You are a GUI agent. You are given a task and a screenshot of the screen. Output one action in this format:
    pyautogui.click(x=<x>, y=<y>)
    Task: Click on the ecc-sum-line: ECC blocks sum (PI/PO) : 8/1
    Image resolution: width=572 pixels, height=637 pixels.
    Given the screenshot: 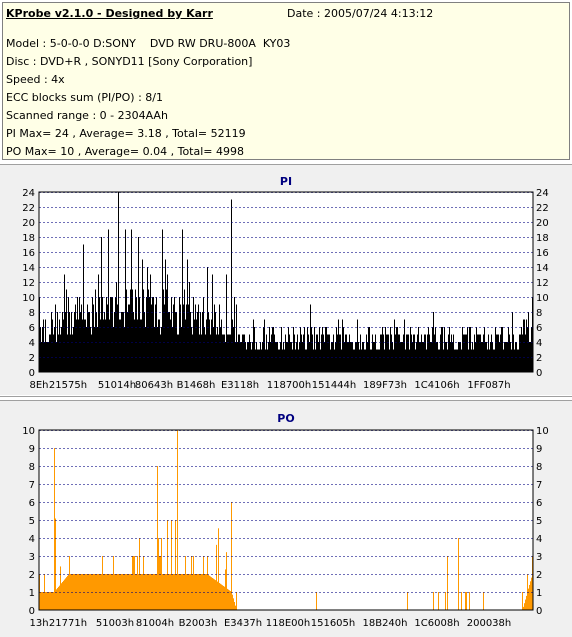 What is the action you would take?
    pyautogui.click(x=84, y=97)
    